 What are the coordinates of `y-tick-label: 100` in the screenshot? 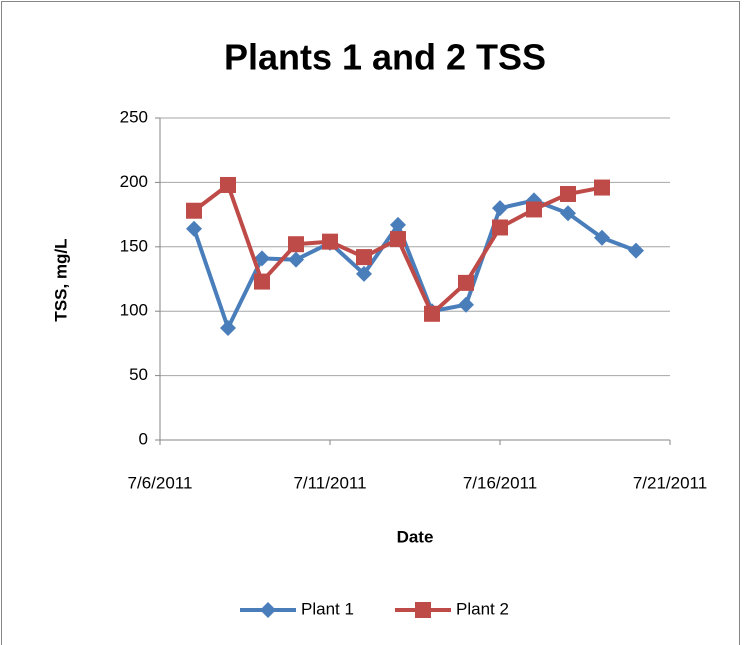 It's located at (134, 310).